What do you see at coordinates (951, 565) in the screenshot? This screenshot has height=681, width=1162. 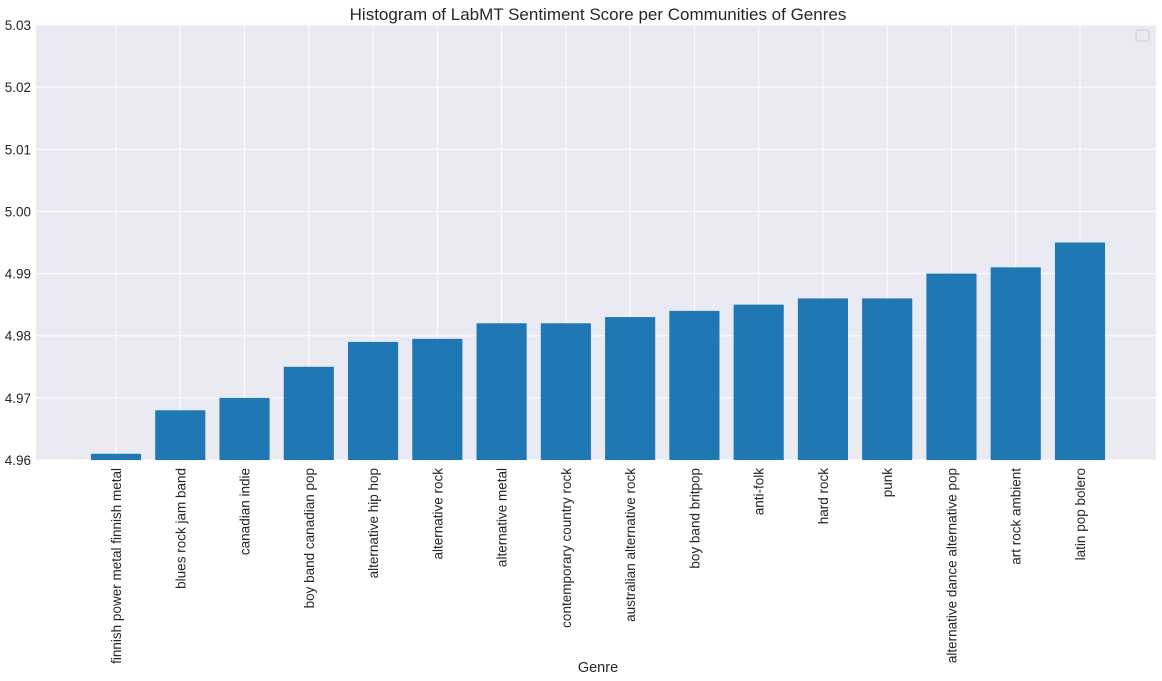 I see `x-tick-label: alternative dance alternative pop` at bounding box center [951, 565].